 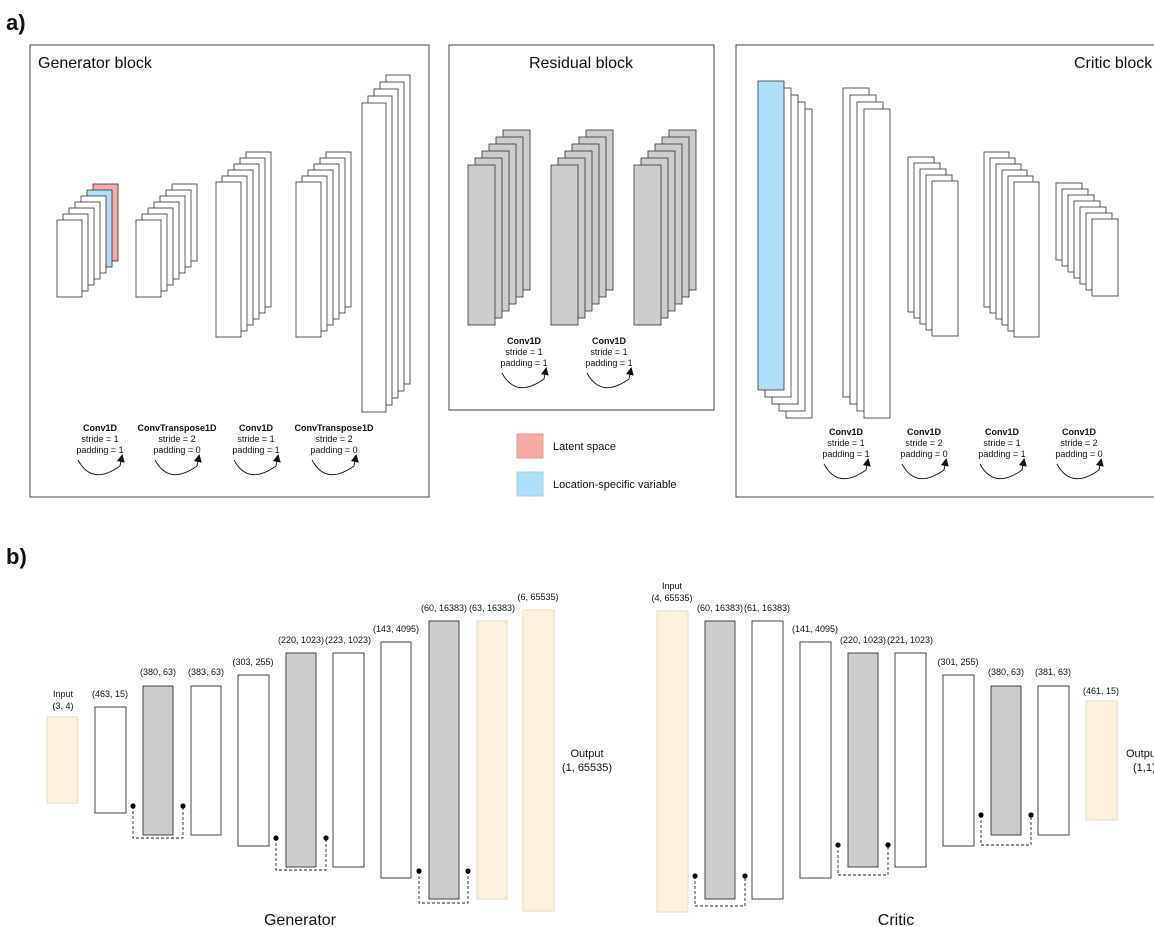 I want to click on critic-skip-1-line, so click(x=720, y=891).